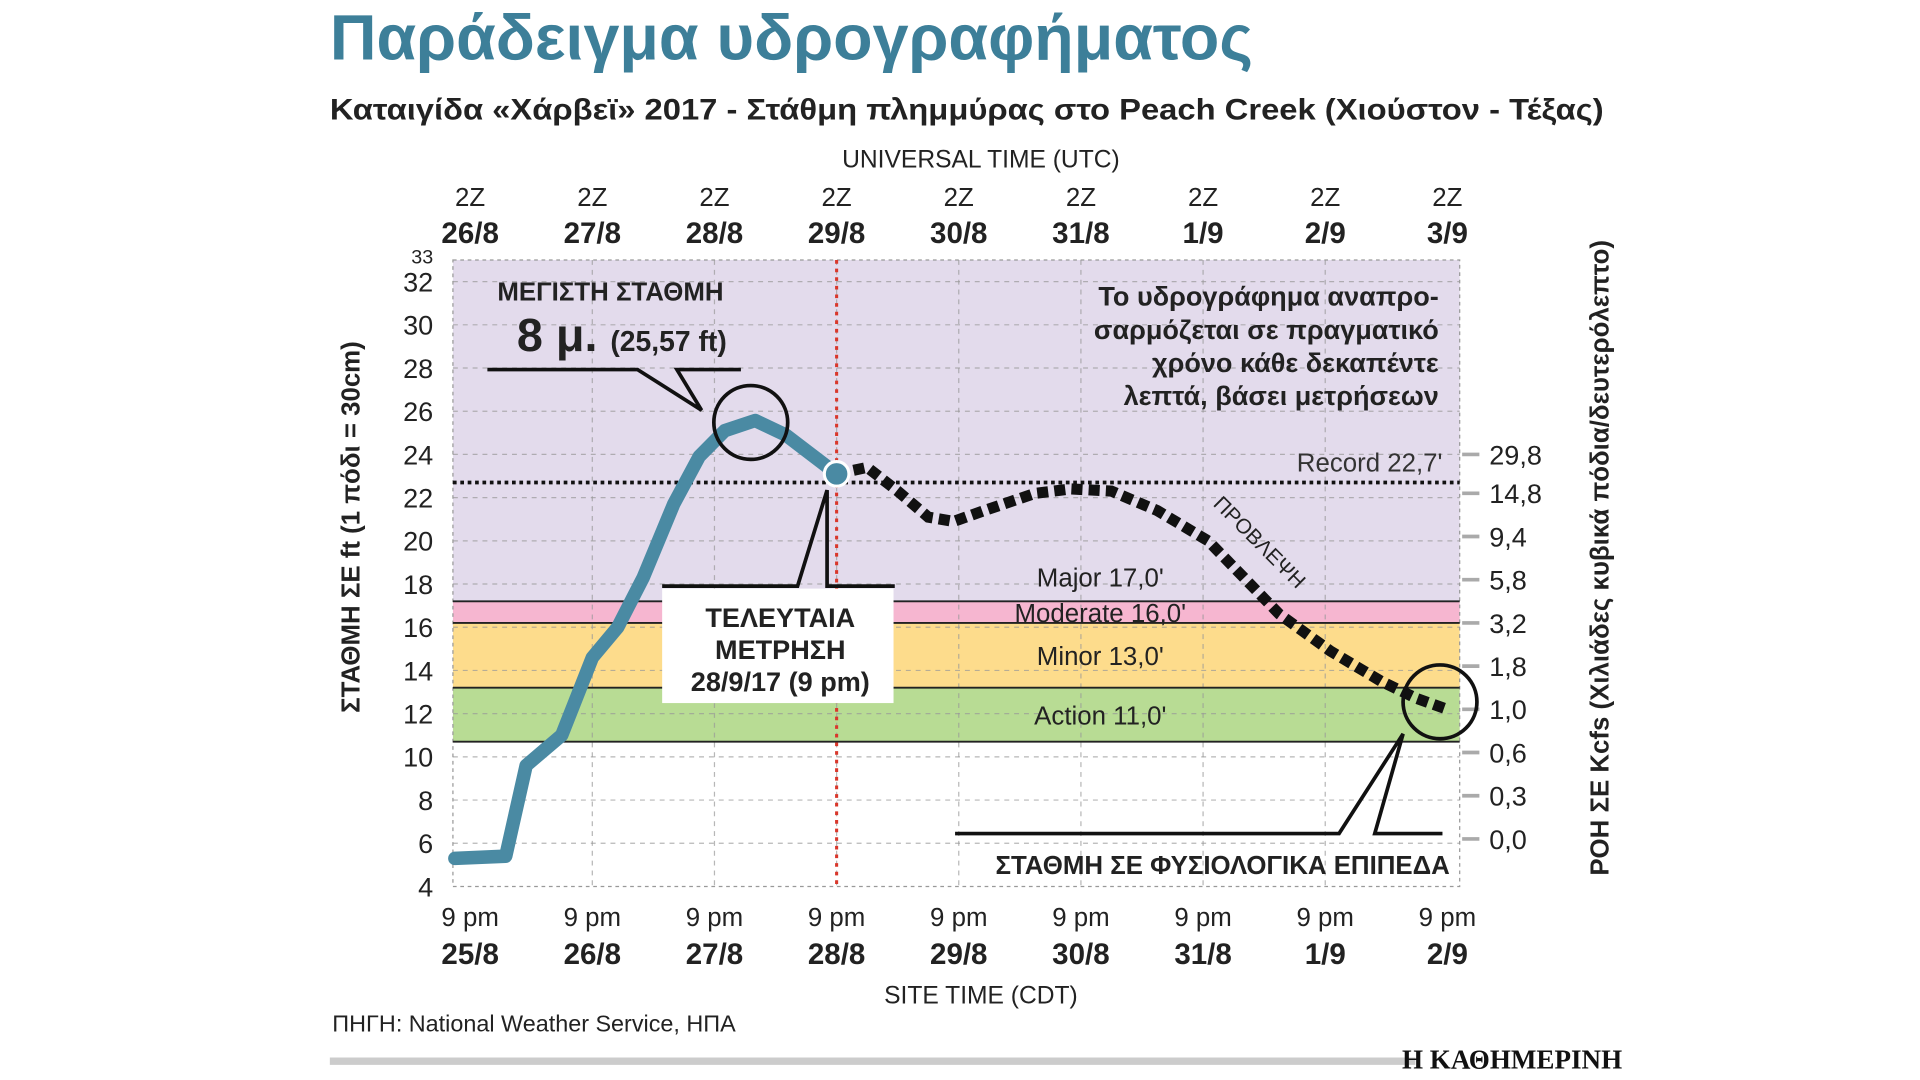 The width and height of the screenshot is (1920, 1080). I want to click on y-tick-label: 28, so click(418, 368).